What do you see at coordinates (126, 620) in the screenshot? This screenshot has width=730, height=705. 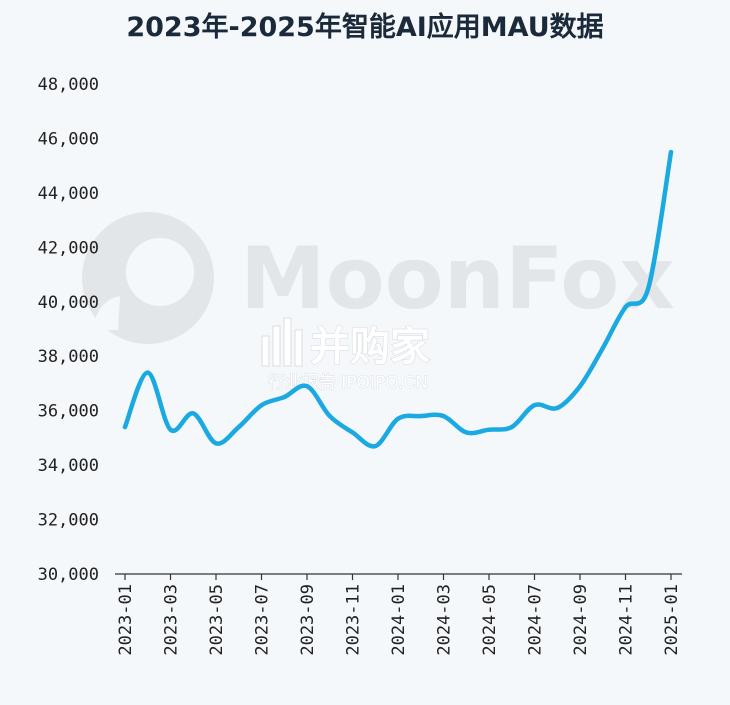 I see `x-tick-label: 2023-01` at bounding box center [126, 620].